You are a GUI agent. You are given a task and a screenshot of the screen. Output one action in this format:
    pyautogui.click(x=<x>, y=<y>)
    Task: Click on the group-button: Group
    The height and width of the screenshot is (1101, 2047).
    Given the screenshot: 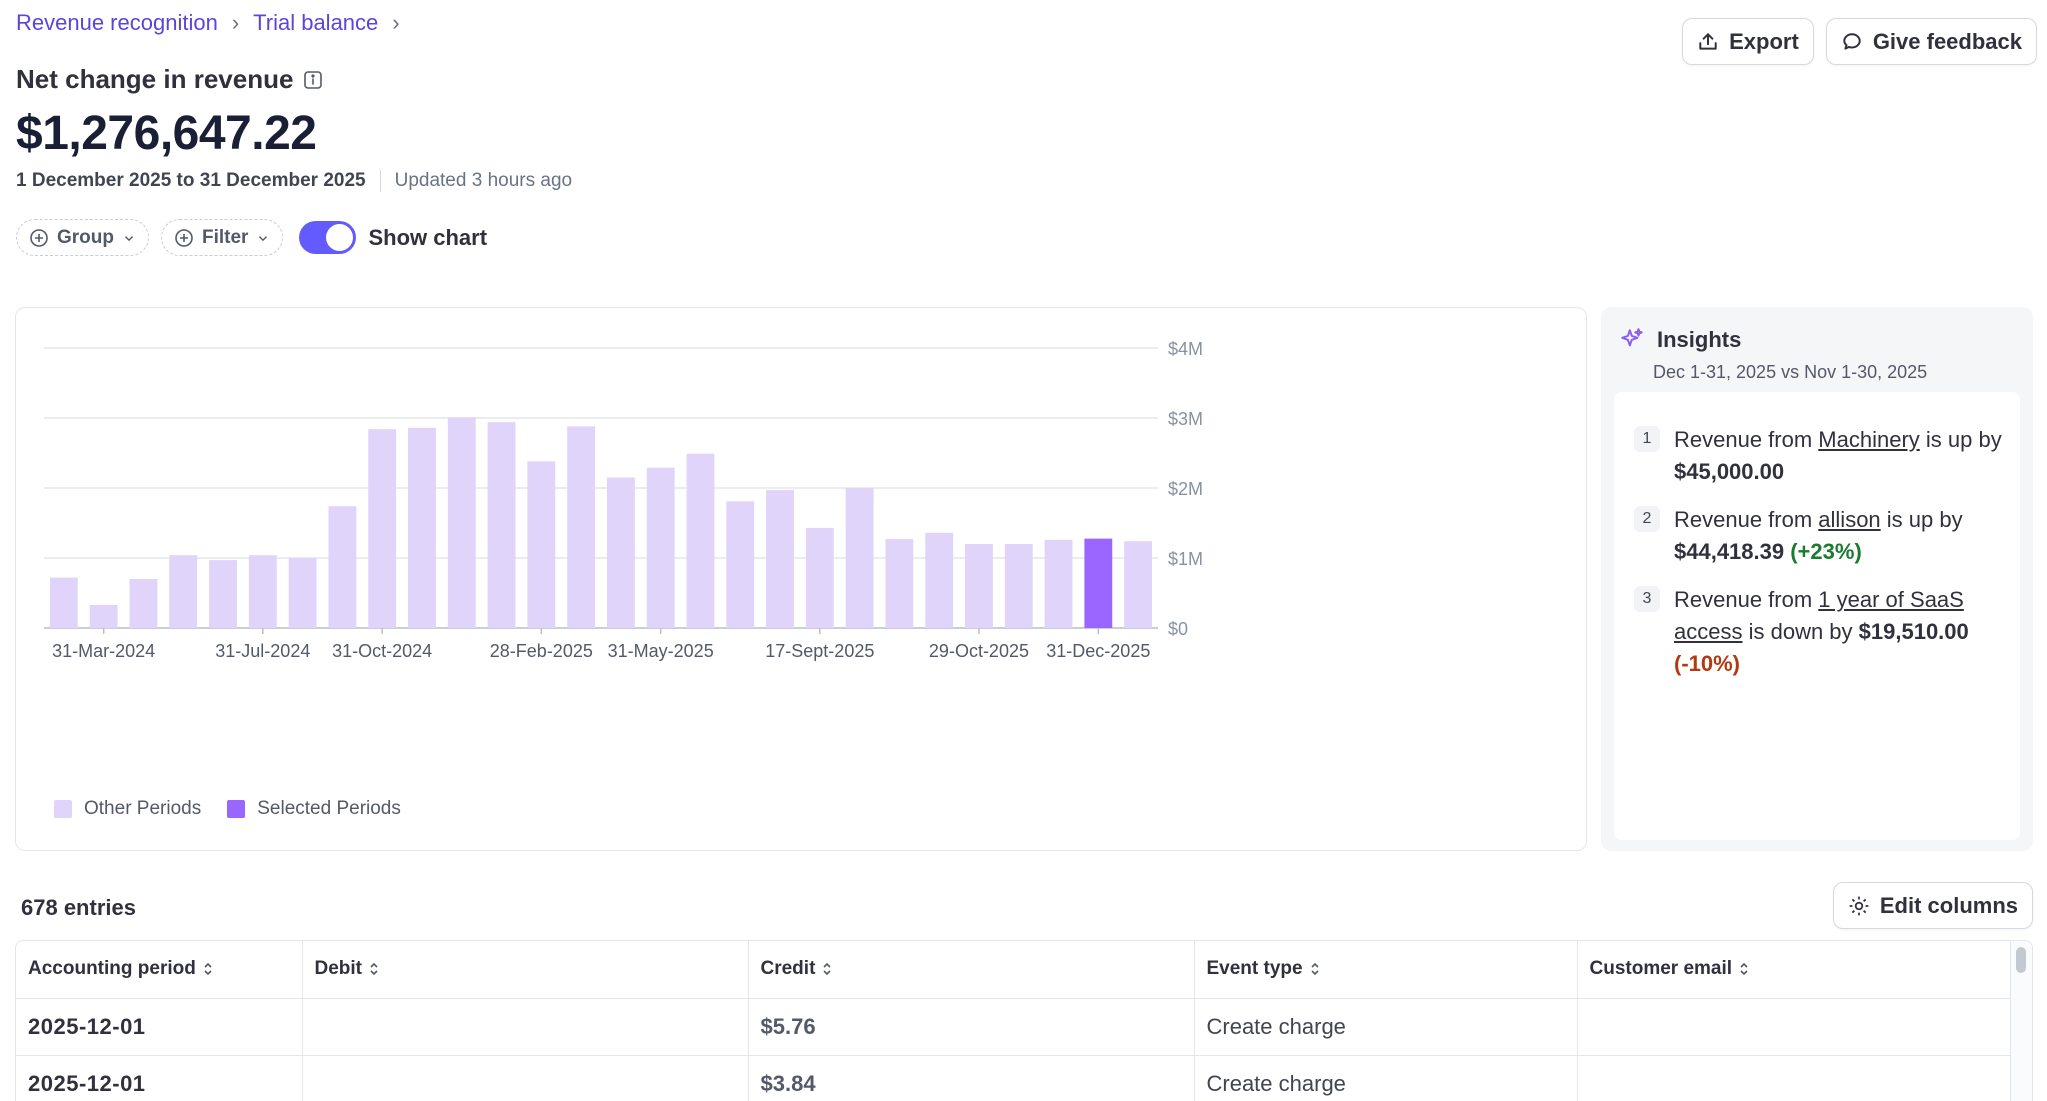 What is the action you would take?
    pyautogui.click(x=82, y=237)
    